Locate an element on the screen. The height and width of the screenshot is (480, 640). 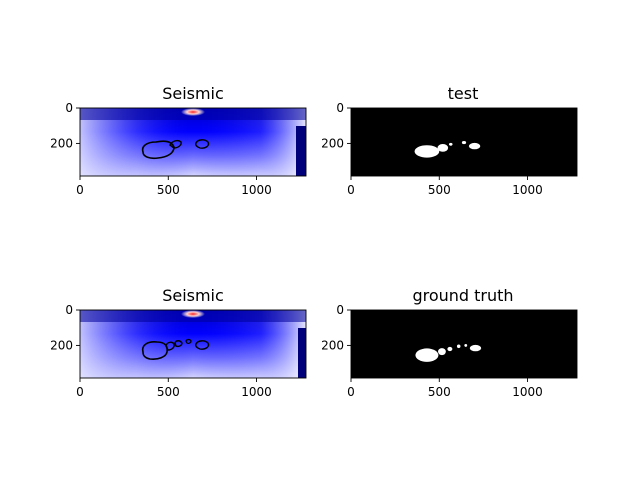
mask-background is located at coordinates (464, 344).